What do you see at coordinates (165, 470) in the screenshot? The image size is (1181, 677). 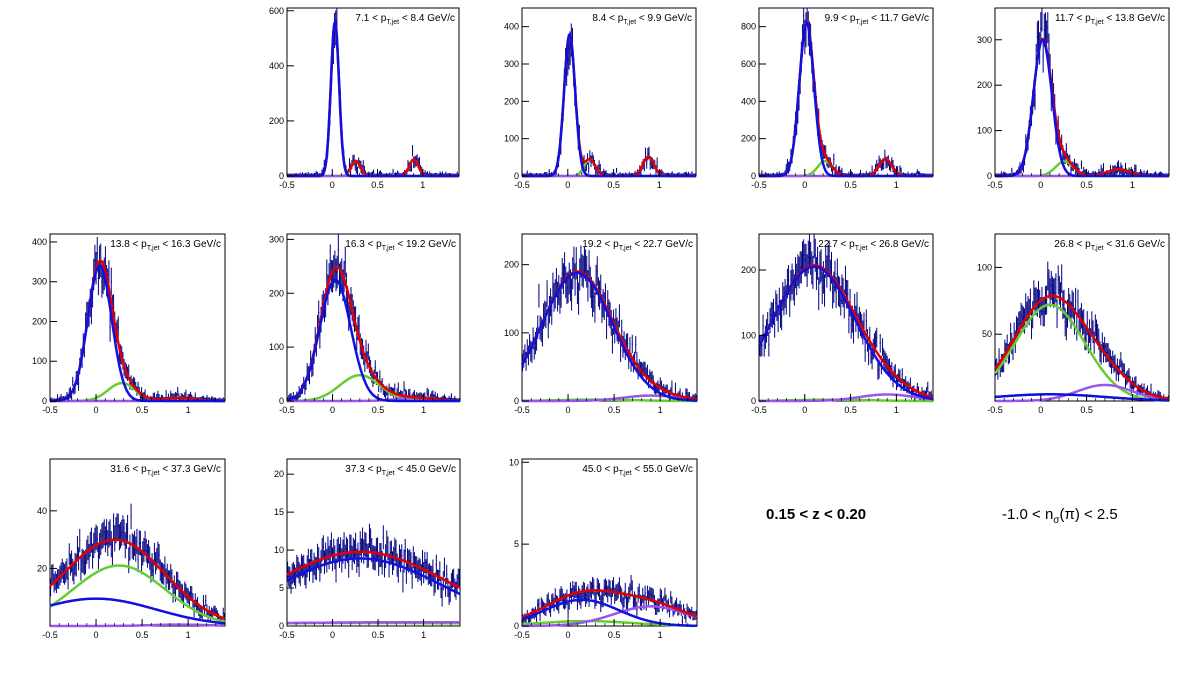 I see `bin-label: 31.6 < pT,jet < 37.3 GeV/c` at bounding box center [165, 470].